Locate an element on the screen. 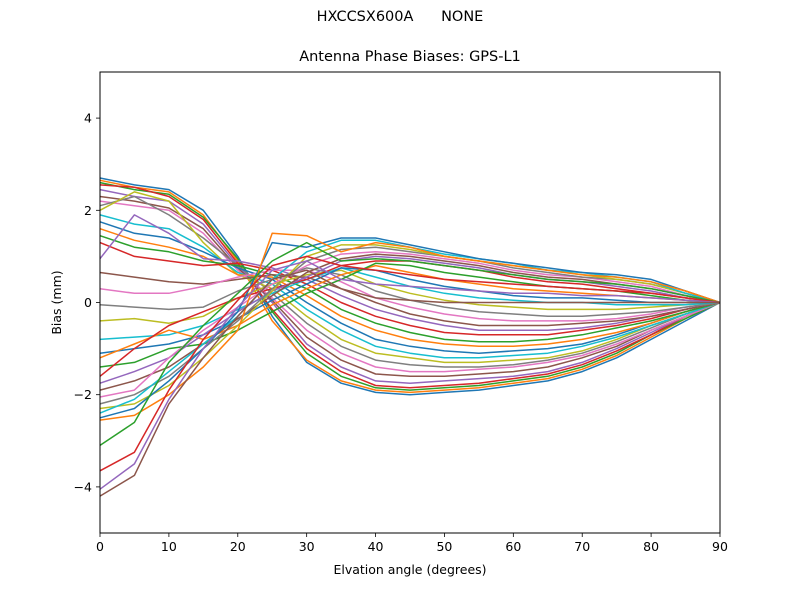 Image resolution: width=800 pixels, height=600 pixels. chart-title: Antenna Phase Biases: GPS-L1 is located at coordinates (410, 57).